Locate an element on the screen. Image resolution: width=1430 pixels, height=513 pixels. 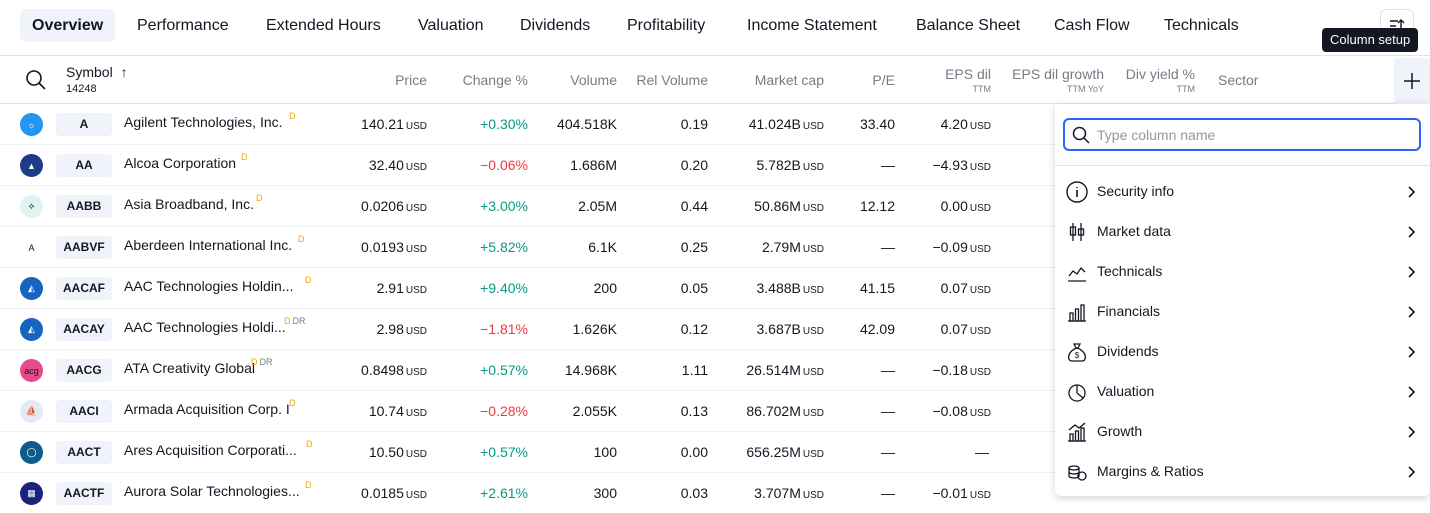
eps-column-header: EPS dil TTM is located at coordinates (950, 80).